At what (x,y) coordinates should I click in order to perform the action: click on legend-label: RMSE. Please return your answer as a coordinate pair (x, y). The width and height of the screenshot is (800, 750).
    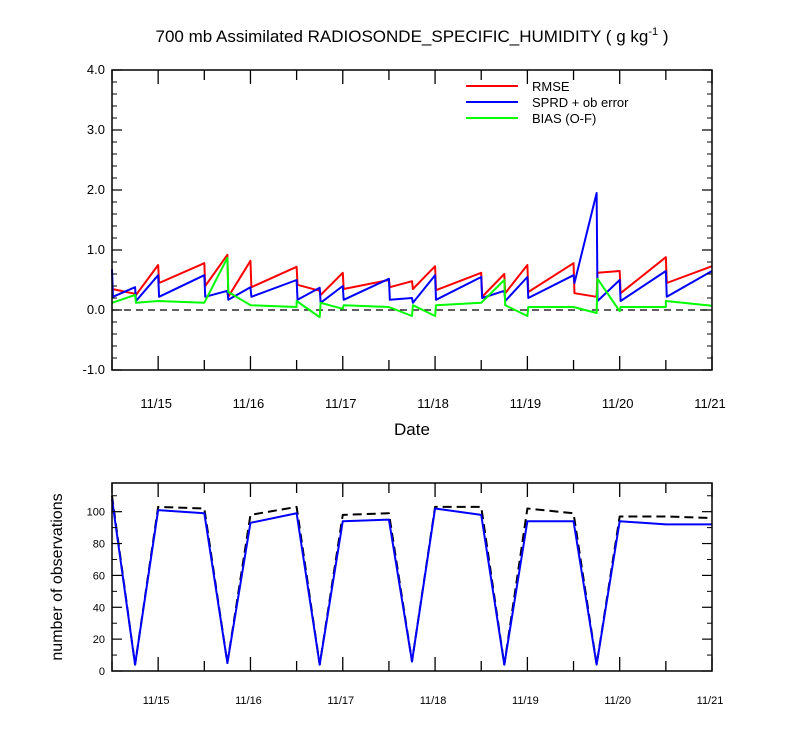
    Looking at the image, I should click on (551, 86).